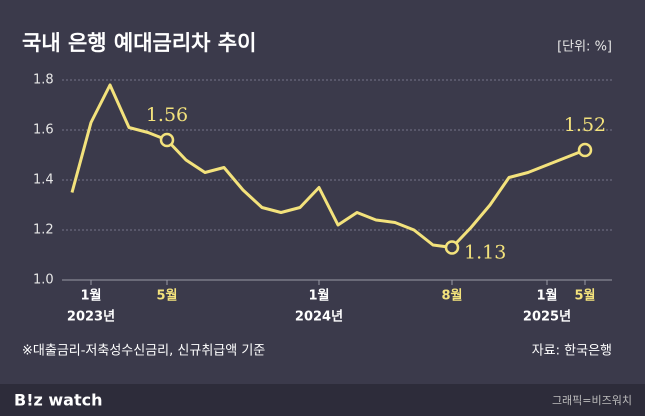 This screenshot has height=416, width=645. What do you see at coordinates (43, 80) in the screenshot?
I see `y-tick-label: 1.8` at bounding box center [43, 80].